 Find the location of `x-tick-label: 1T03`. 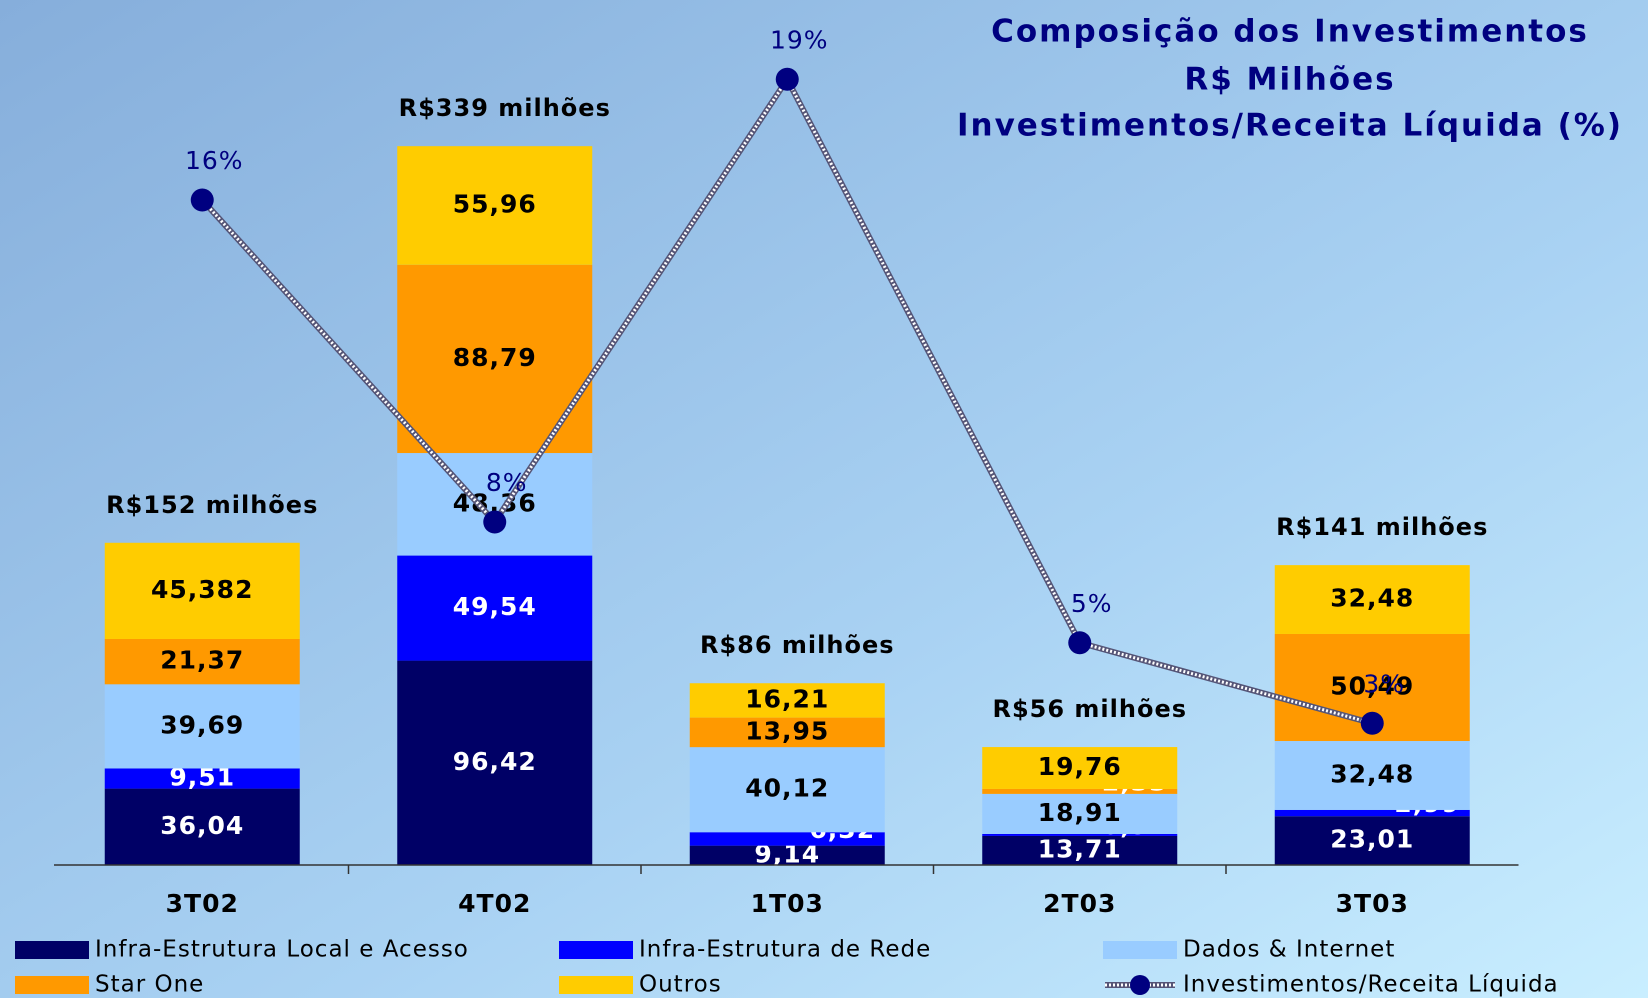

x-tick-label: 1T03 is located at coordinates (787, 903).